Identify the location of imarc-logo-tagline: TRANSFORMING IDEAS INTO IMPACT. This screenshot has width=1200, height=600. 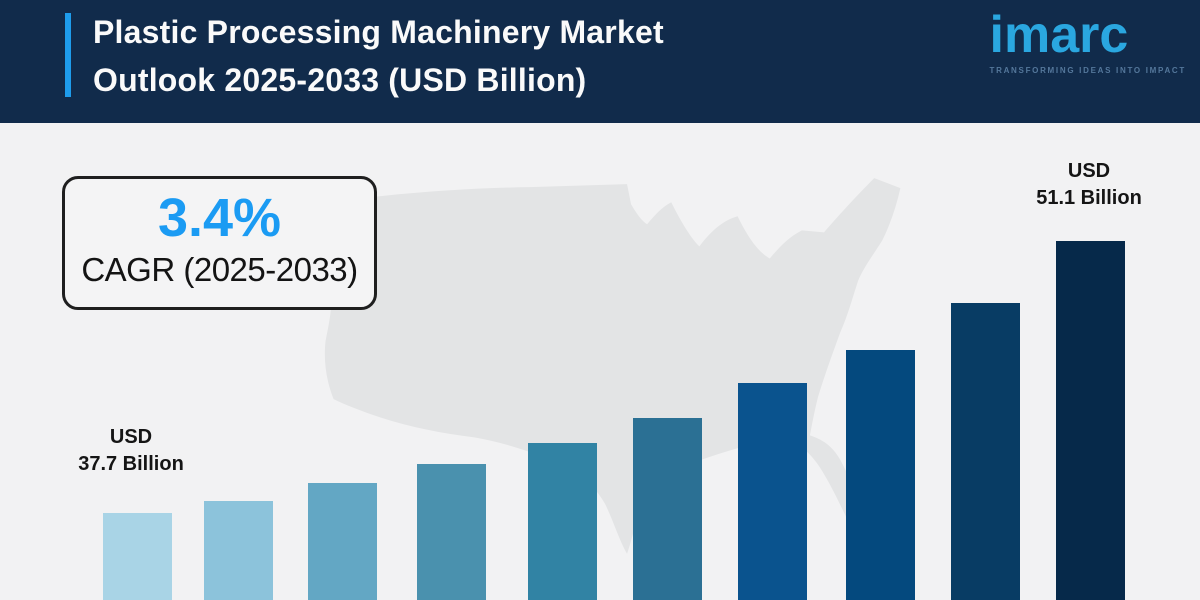
(1087, 70).